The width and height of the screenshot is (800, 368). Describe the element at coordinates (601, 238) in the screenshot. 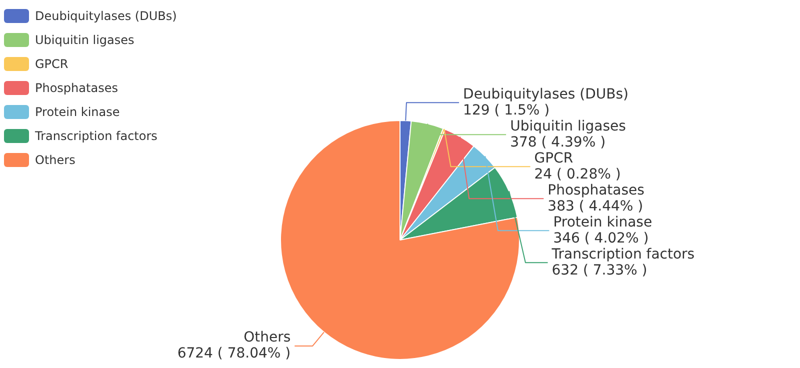

I see `data-label: 346 ( 4.02% )` at that location.